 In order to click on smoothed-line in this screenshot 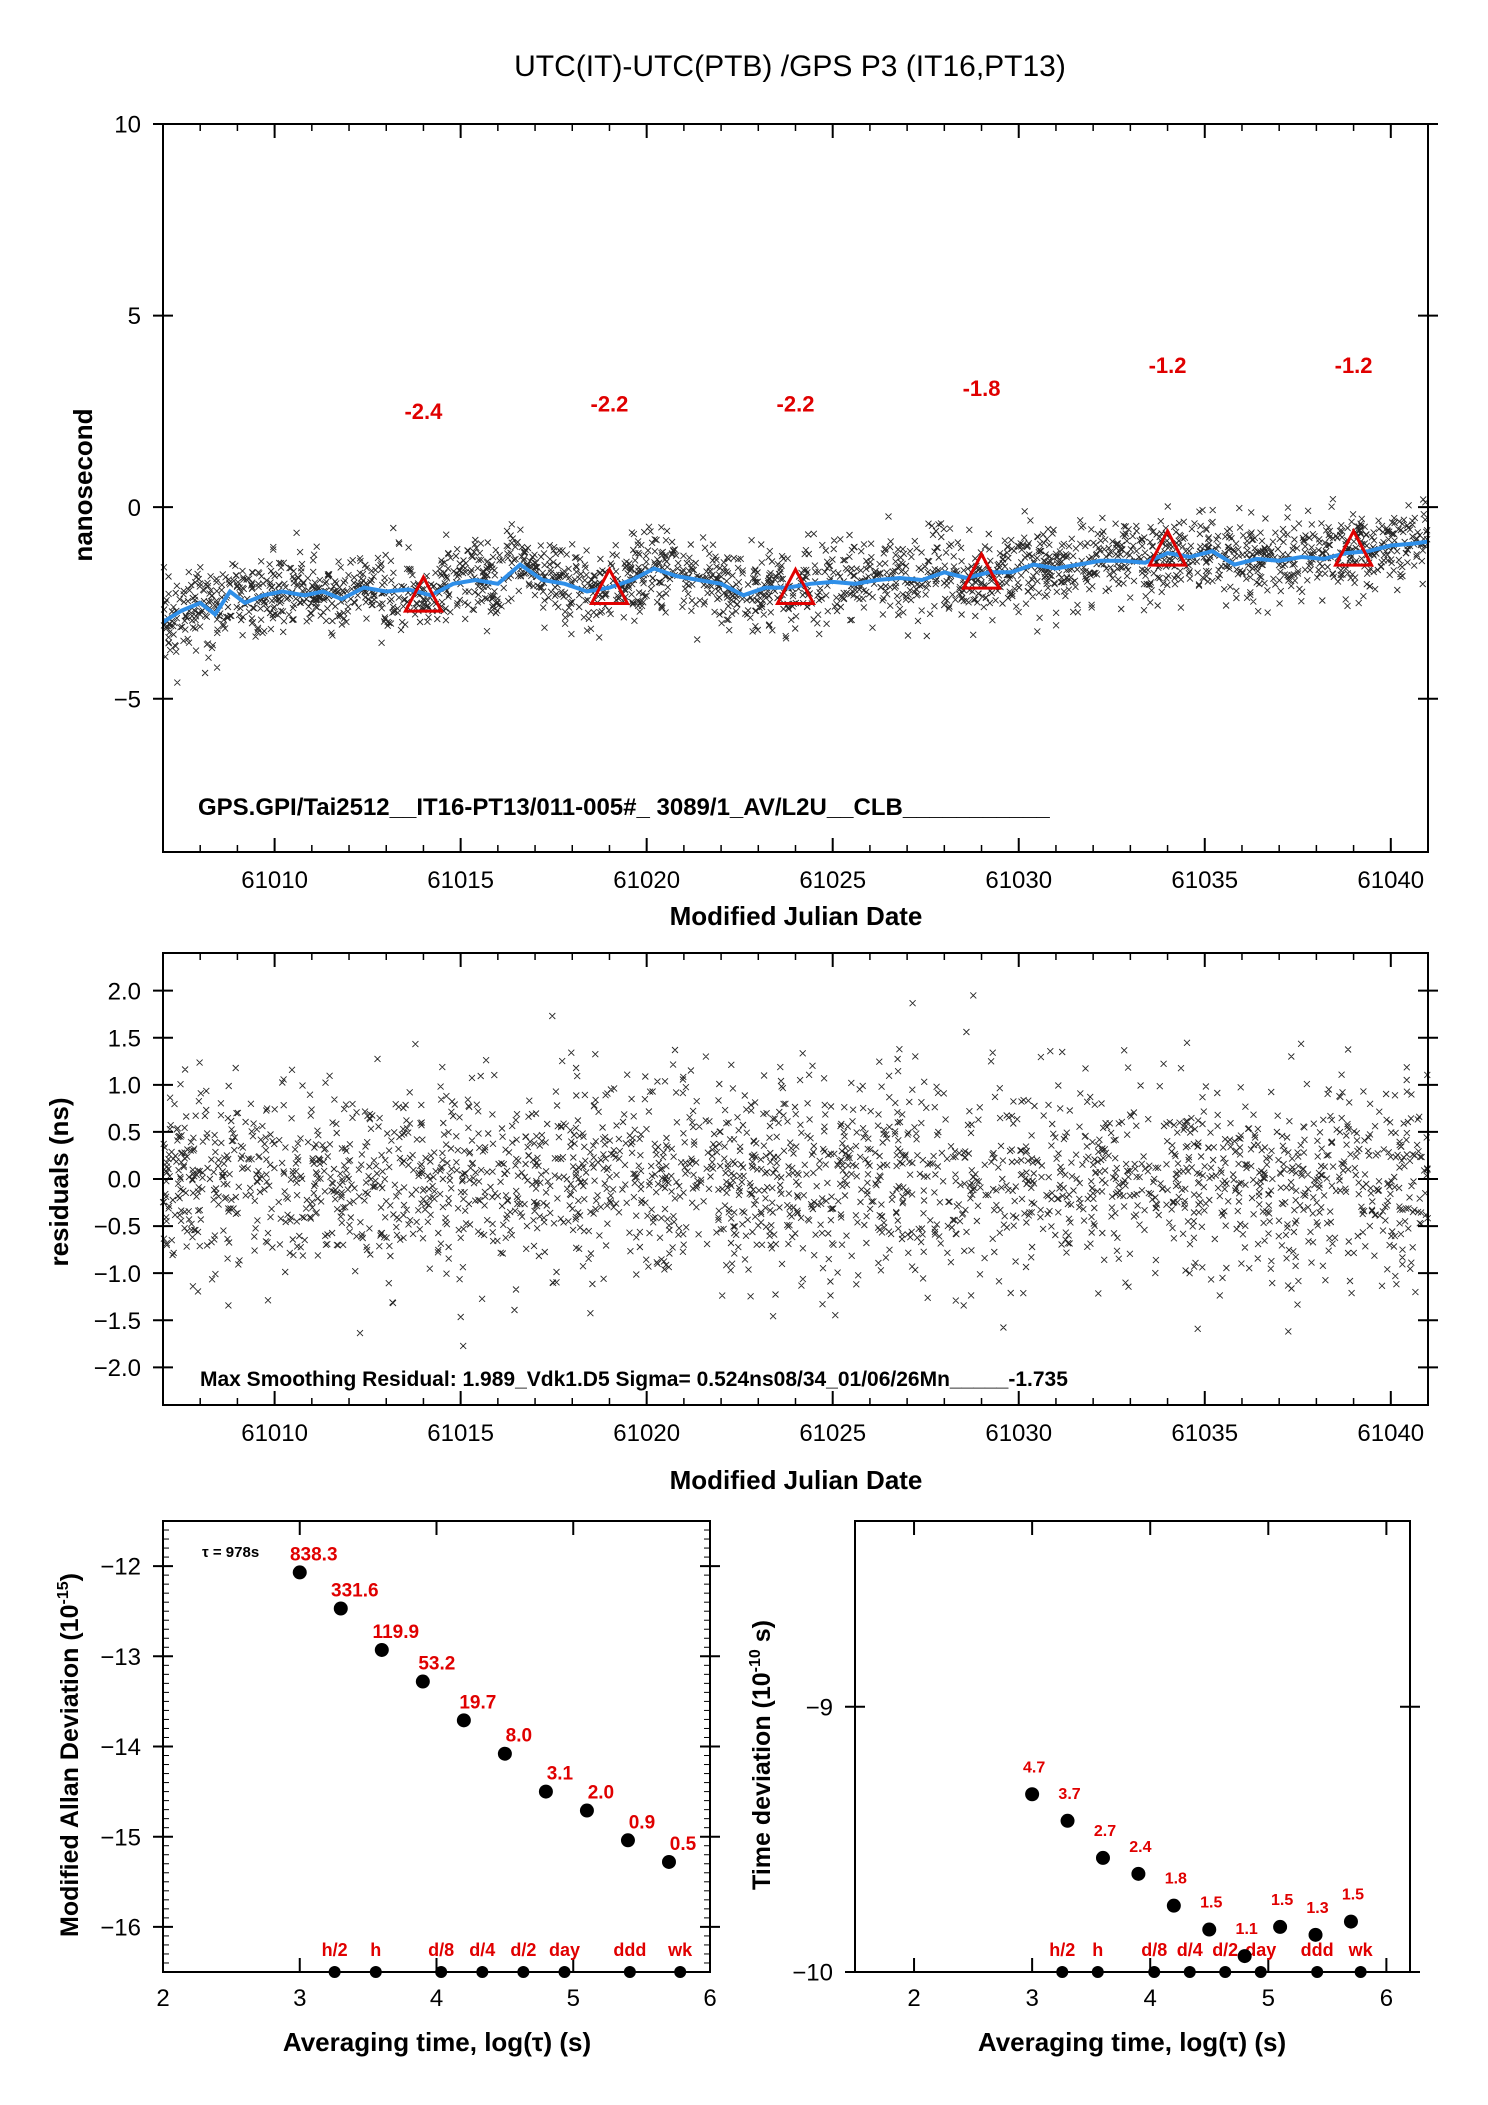, I will do `click(795, 581)`.